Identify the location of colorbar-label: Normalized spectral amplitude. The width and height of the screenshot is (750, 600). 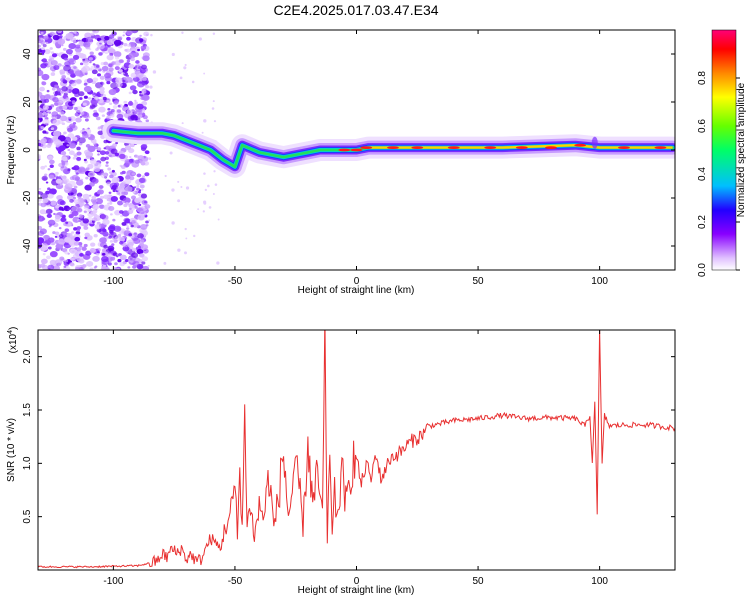
(741, 149).